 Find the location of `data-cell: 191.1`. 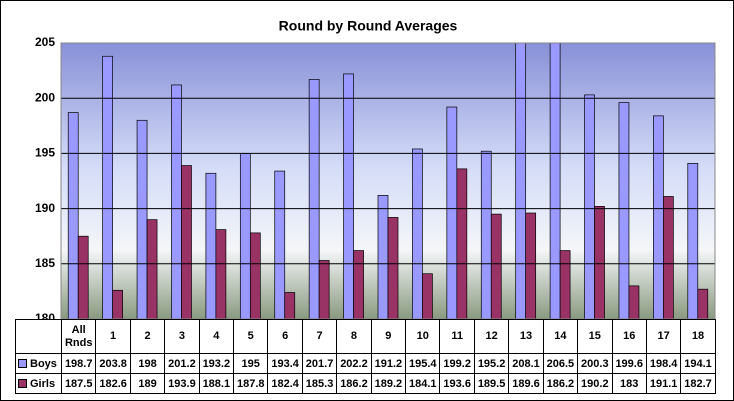

data-cell: 191.1 is located at coordinates (663, 383).